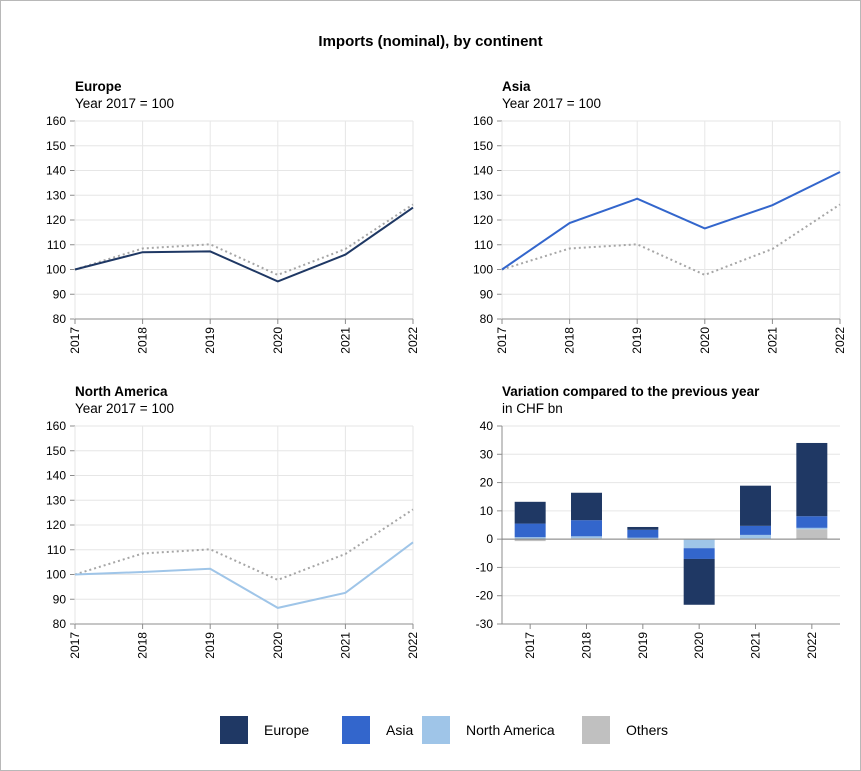 This screenshot has height=771, width=861. I want to click on variation-chart-xtick-label: 2020, so click(699, 645).